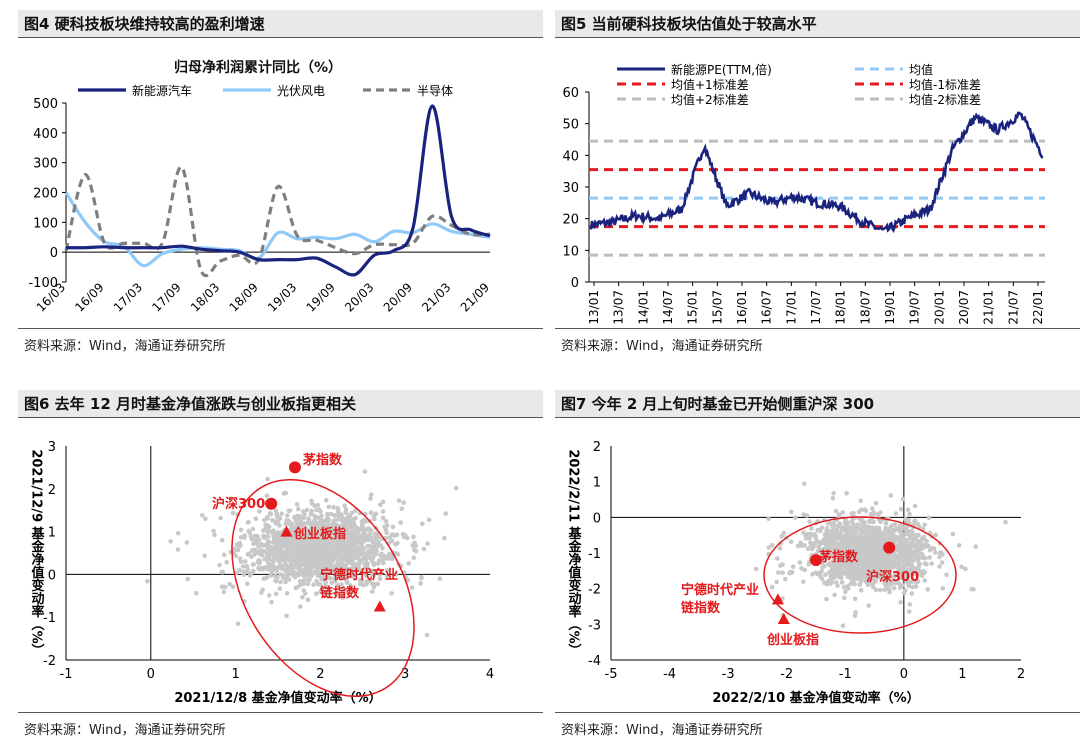 This screenshot has width=1080, height=747. Describe the element at coordinates (398, 297) in the screenshot. I see `x-tick-label: 20/09` at that location.